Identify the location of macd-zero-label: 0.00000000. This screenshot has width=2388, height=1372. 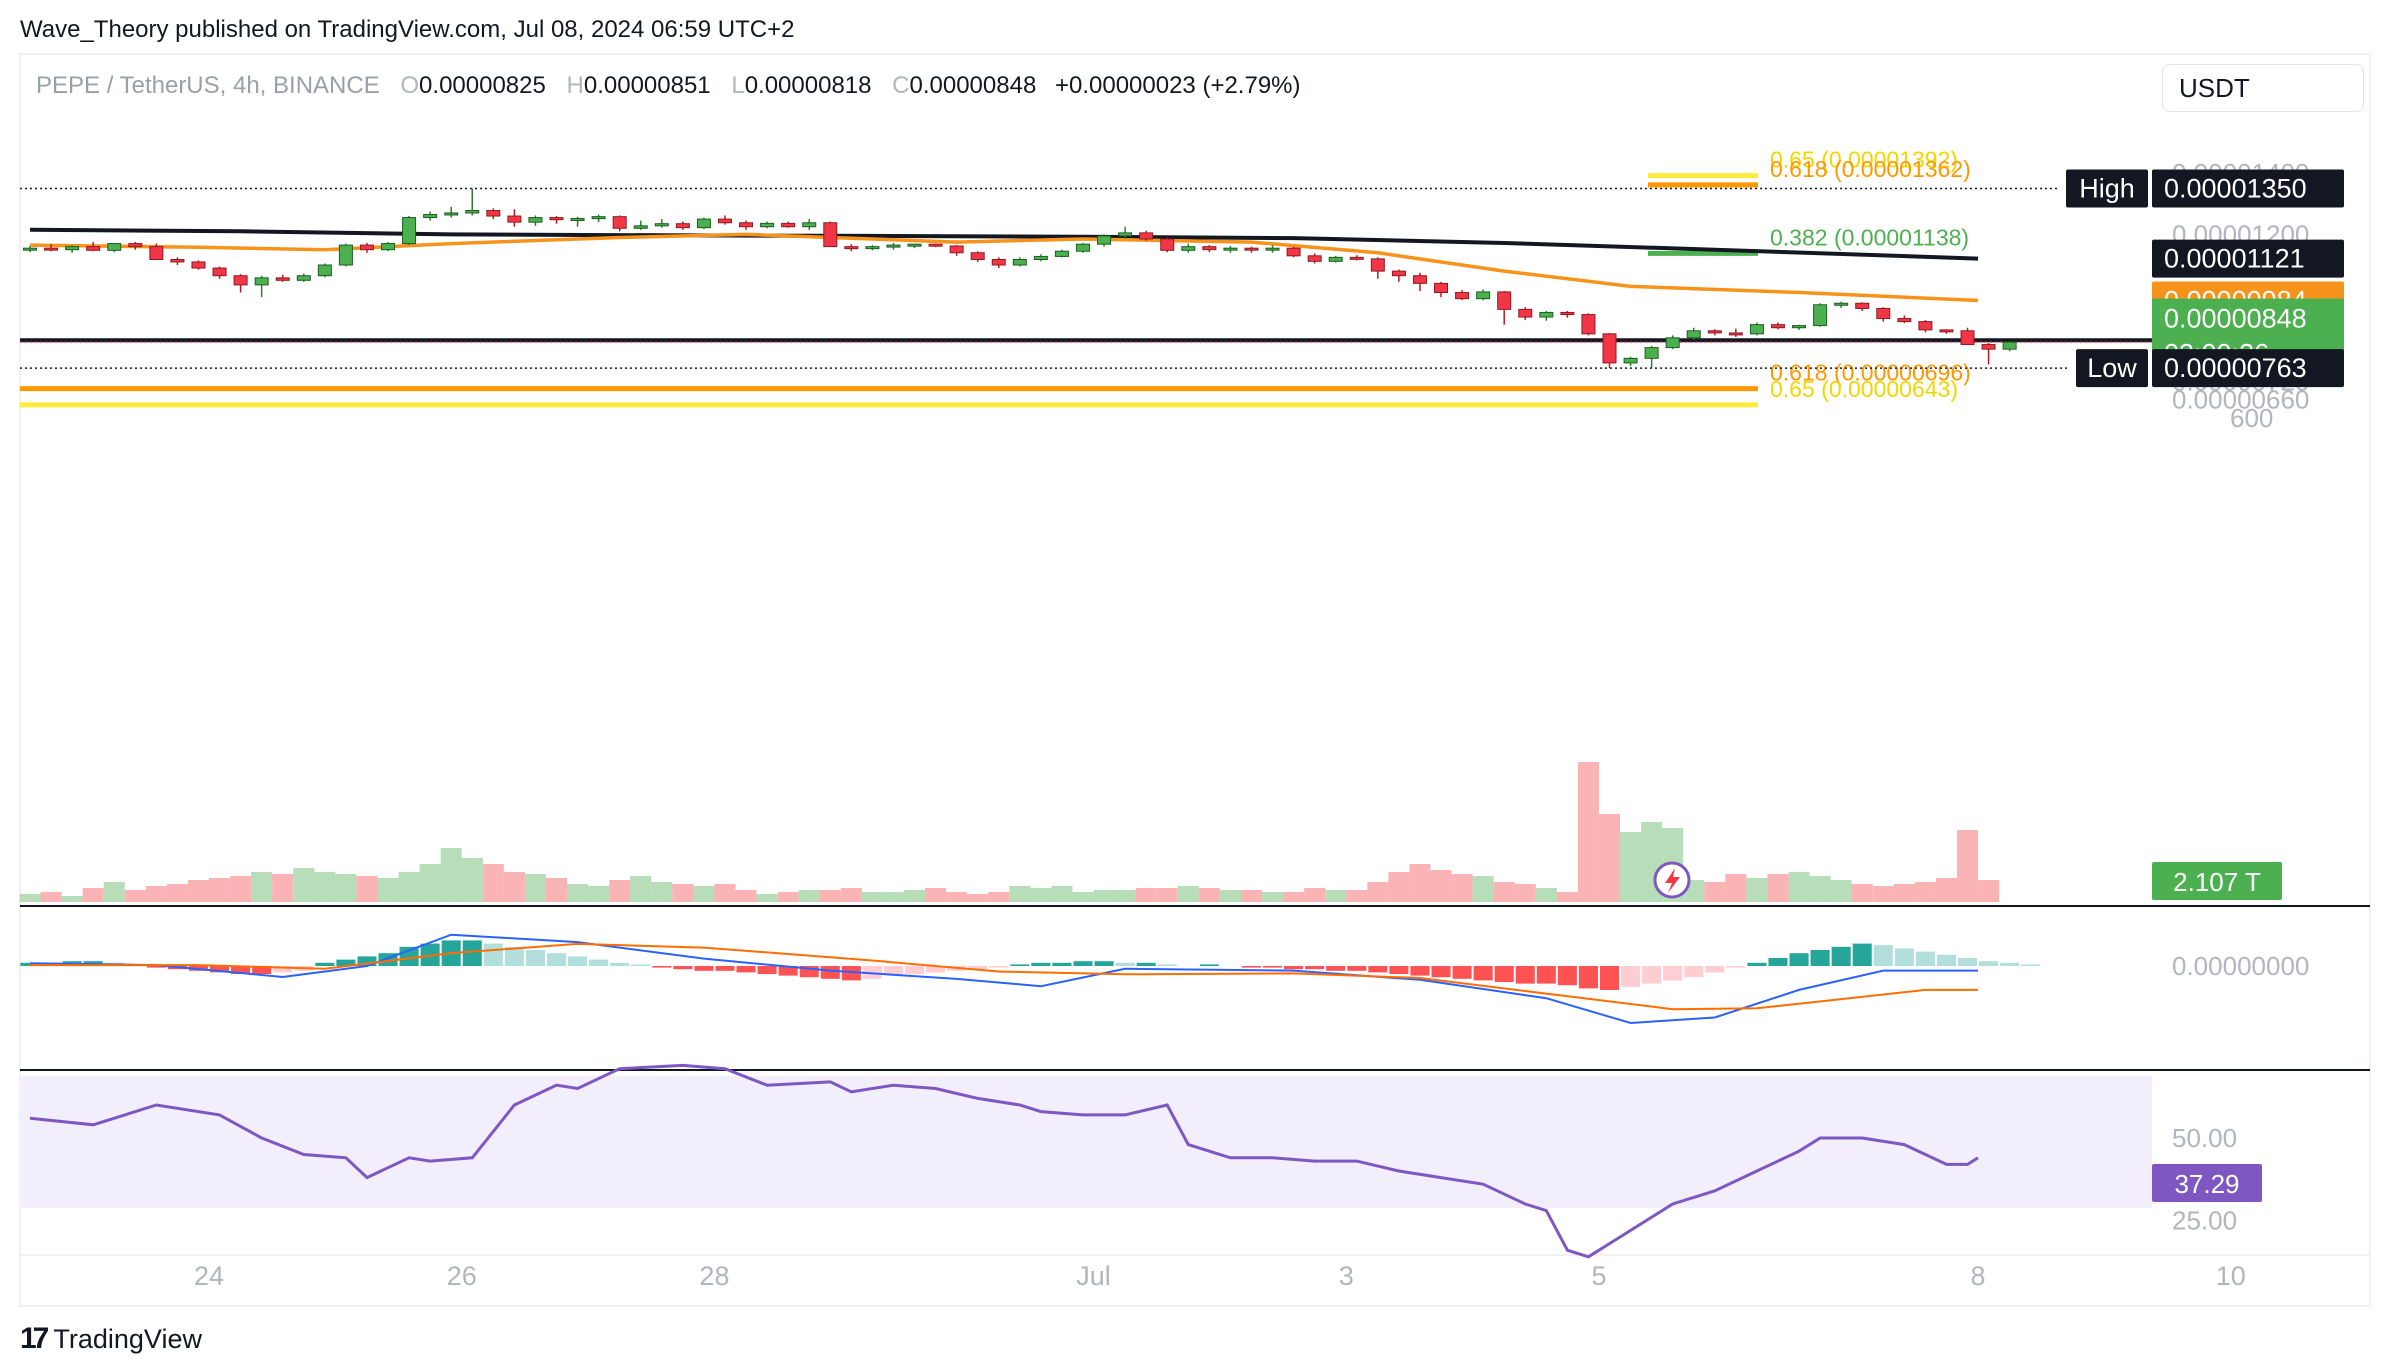
(2240, 966).